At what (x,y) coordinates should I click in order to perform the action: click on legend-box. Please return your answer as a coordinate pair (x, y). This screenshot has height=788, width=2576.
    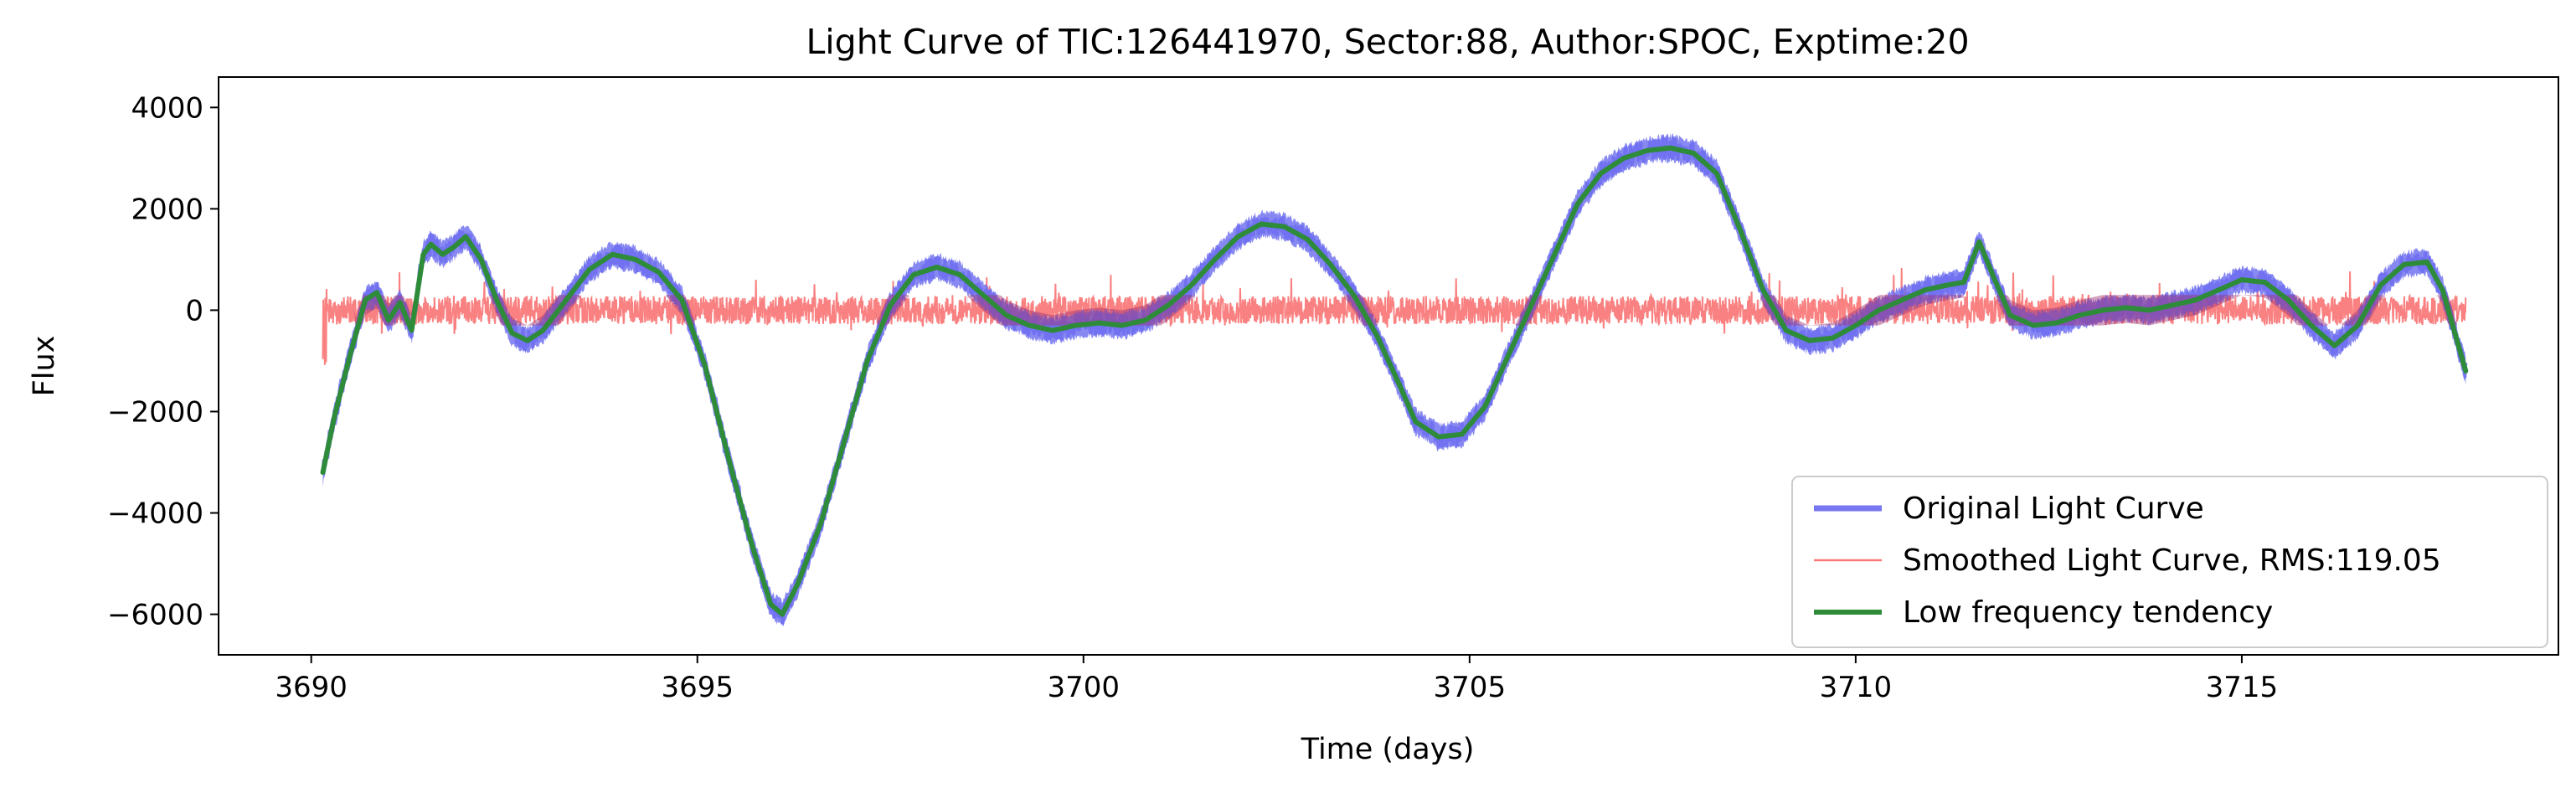
    Looking at the image, I should click on (2169, 562).